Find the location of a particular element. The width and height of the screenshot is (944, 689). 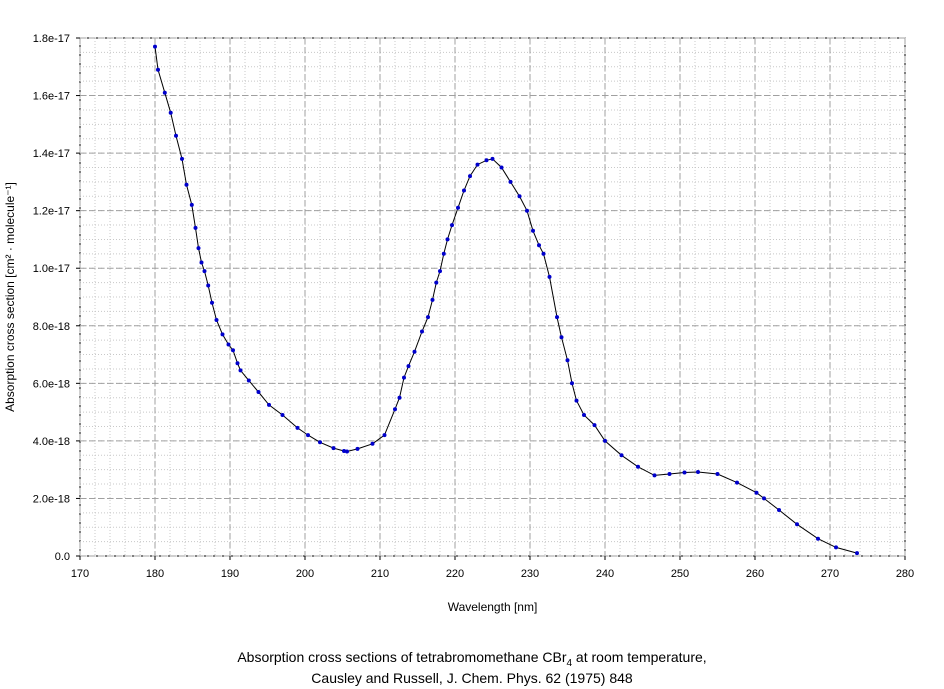

y-tick-label: 1.4e-17 is located at coordinates (51, 154).